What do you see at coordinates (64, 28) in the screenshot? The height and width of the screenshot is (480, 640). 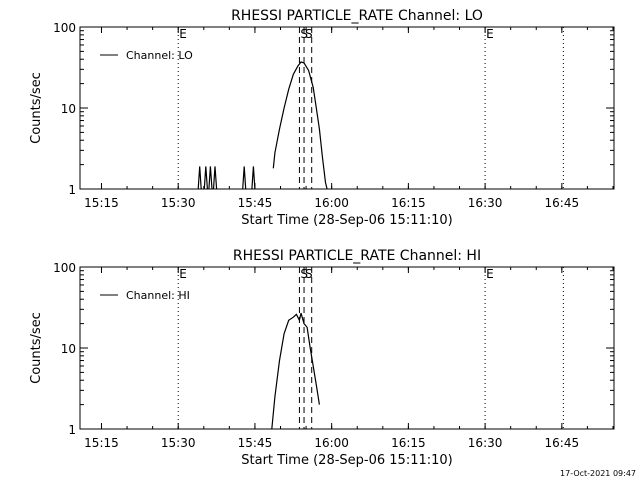 I see `panel-1-y-tick-label-2: 100` at bounding box center [64, 28].